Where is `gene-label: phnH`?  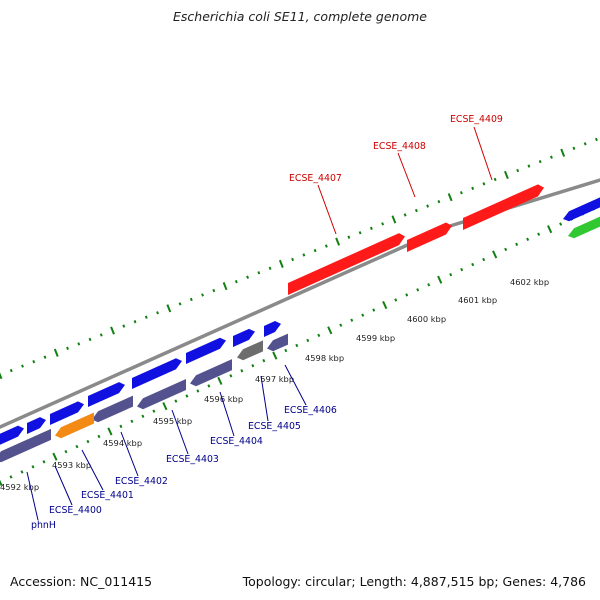
gene-label: phnH is located at coordinates (43, 525).